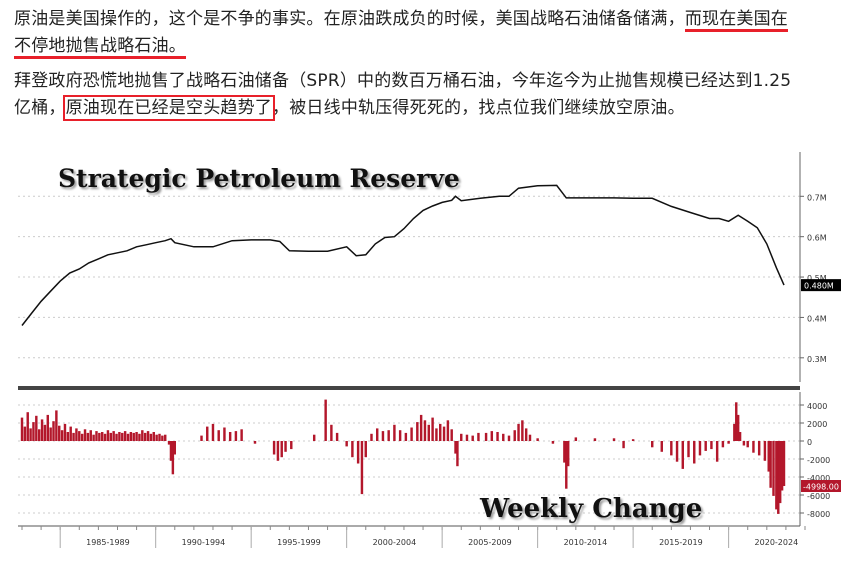 The image size is (861, 577). Describe the element at coordinates (821, 487) in the screenshot. I see `change-last-value-label: -4998.00` at that location.